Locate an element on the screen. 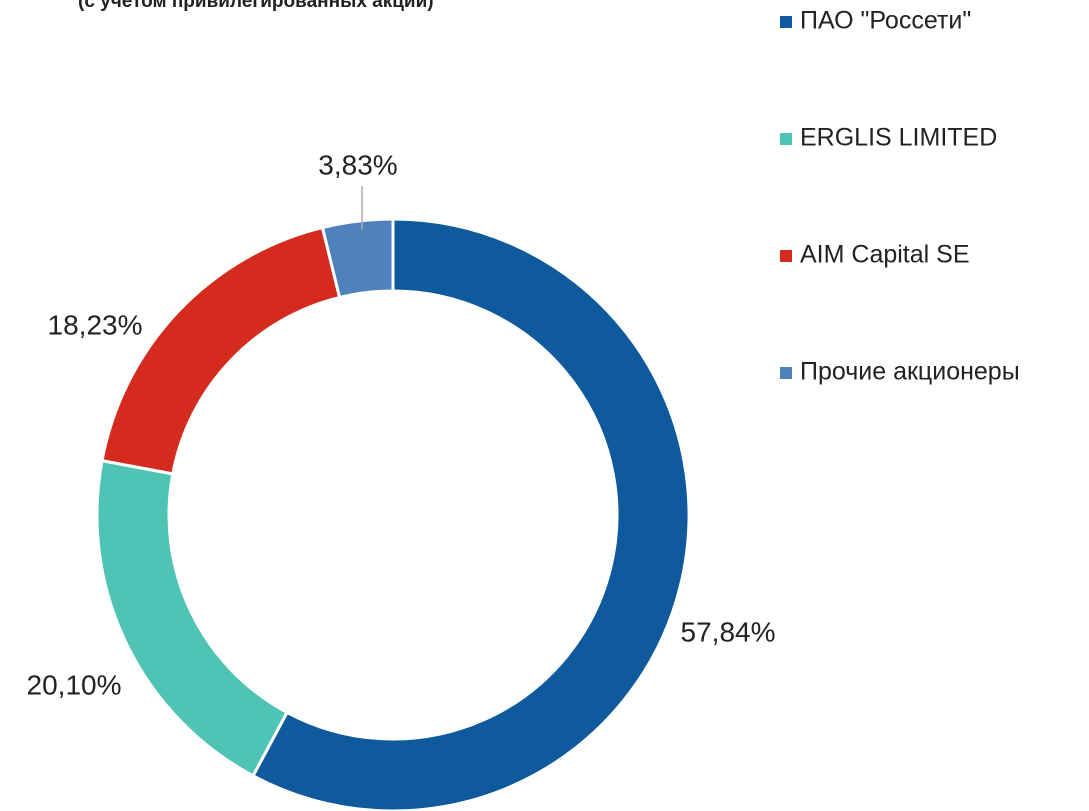  legend-label: ERGLIS LIMITED is located at coordinates (898, 138).